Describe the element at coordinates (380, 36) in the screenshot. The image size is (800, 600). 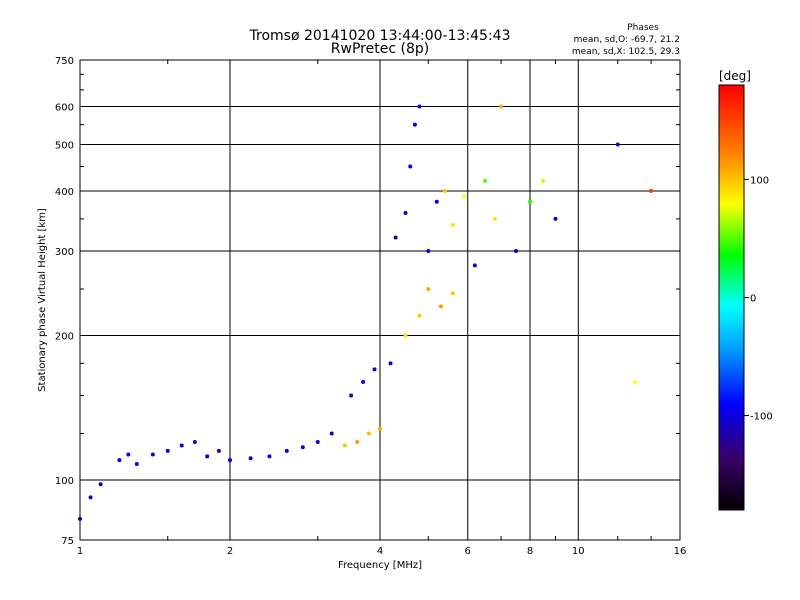
I see `chart-title: Tromsø 20141020 13:44:00-13:45:43` at that location.